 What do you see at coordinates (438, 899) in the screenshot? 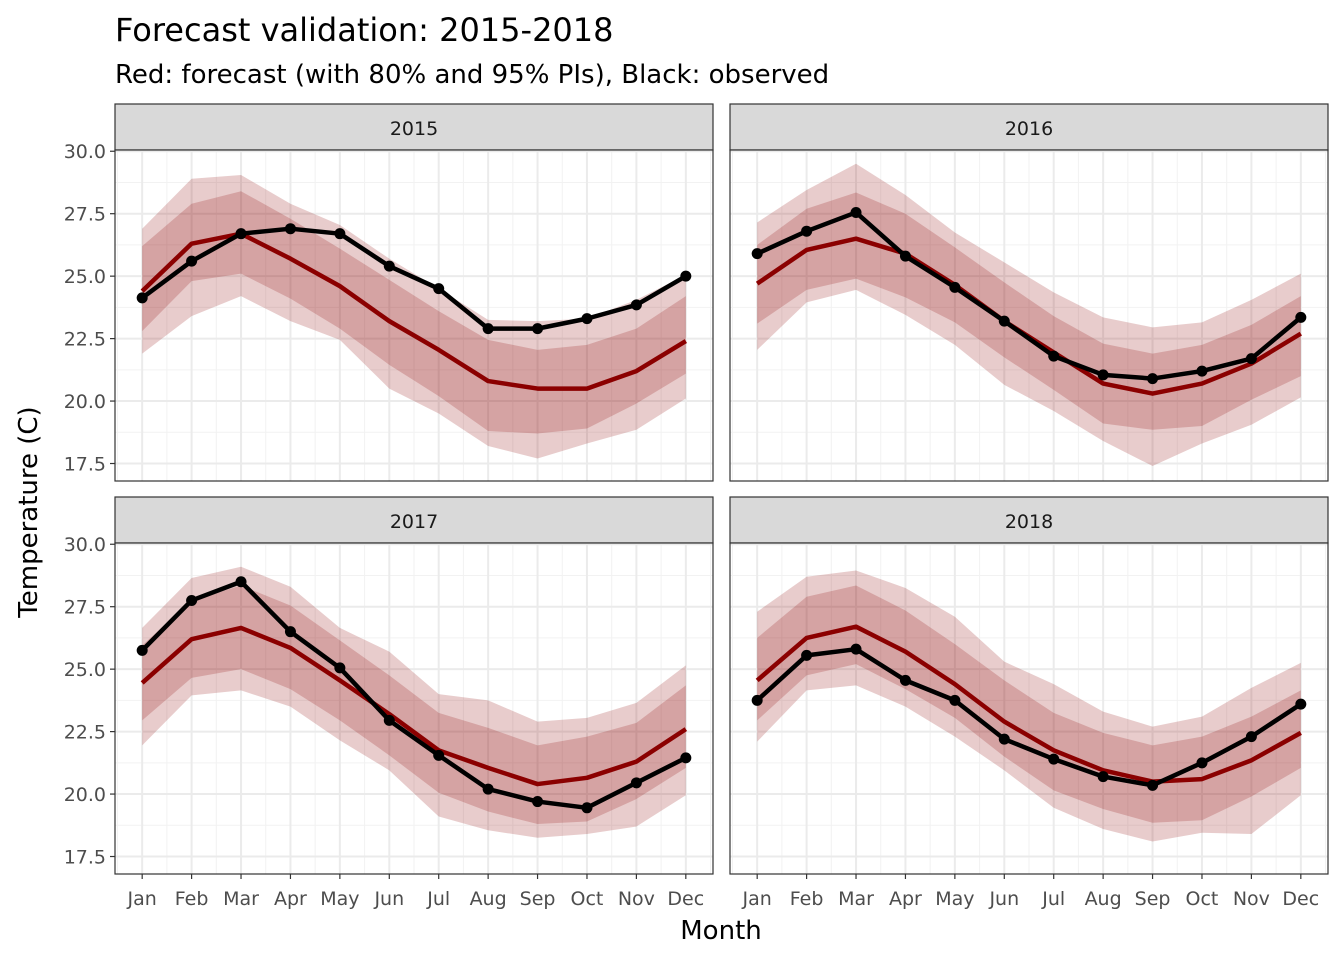
I see `x-tick-label: Jul` at bounding box center [438, 899].